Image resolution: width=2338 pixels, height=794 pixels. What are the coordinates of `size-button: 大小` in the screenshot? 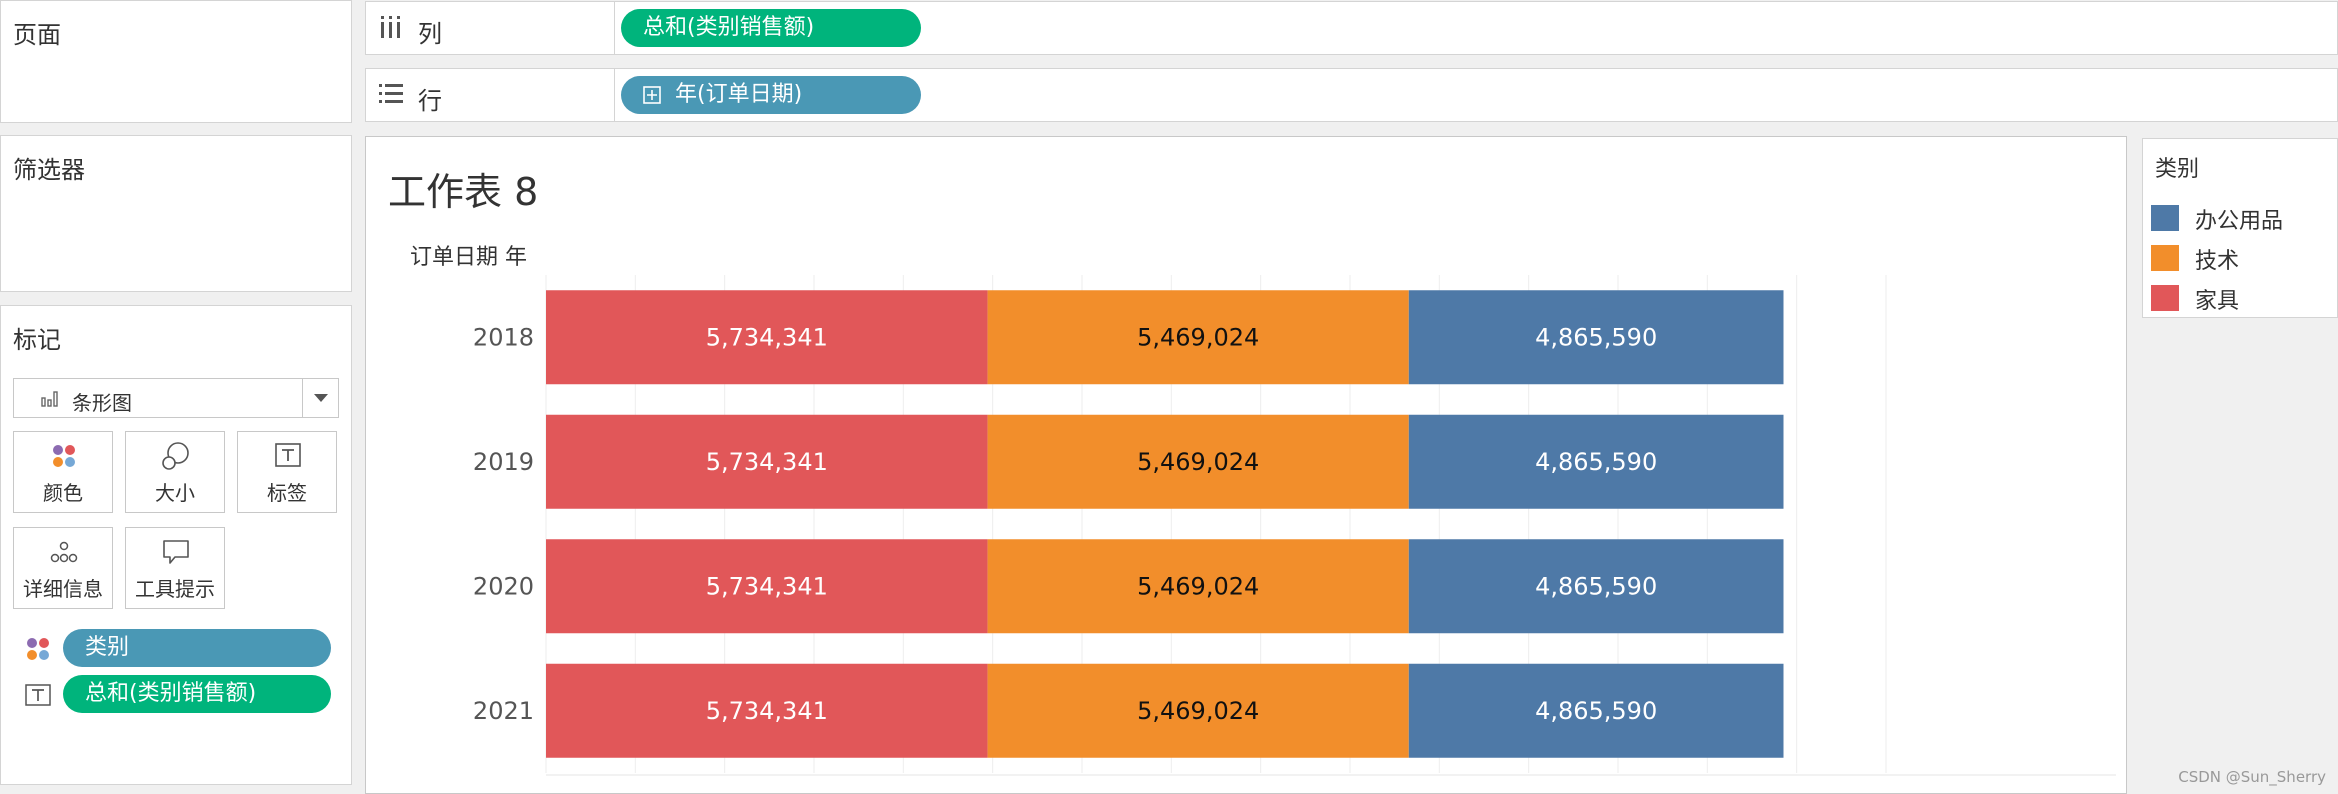 It's located at (175, 472).